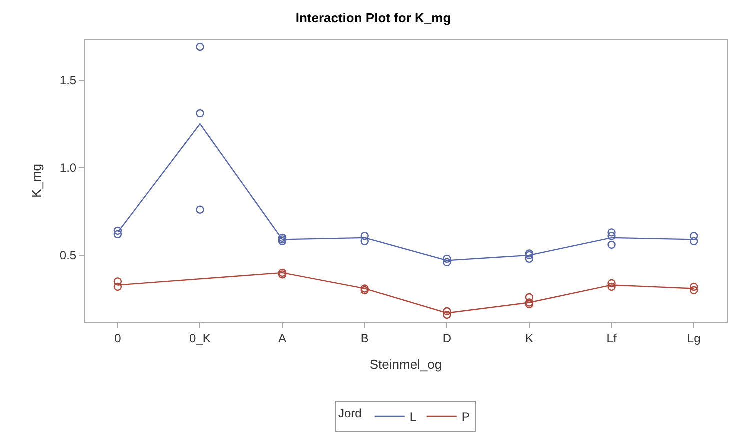 This screenshot has height=444, width=747. Describe the element at coordinates (36, 181) in the screenshot. I see `y-axis-title: K_mg` at that location.